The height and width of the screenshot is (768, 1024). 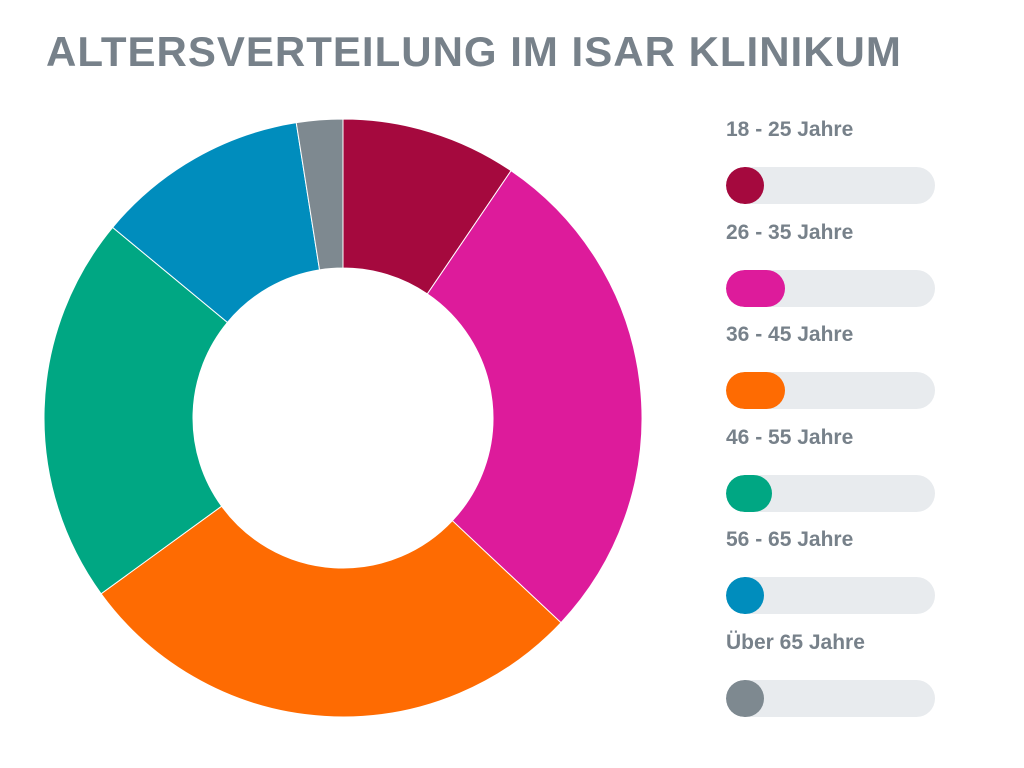 I want to click on legend-label: 26 - 35 Jahre, so click(x=790, y=232).